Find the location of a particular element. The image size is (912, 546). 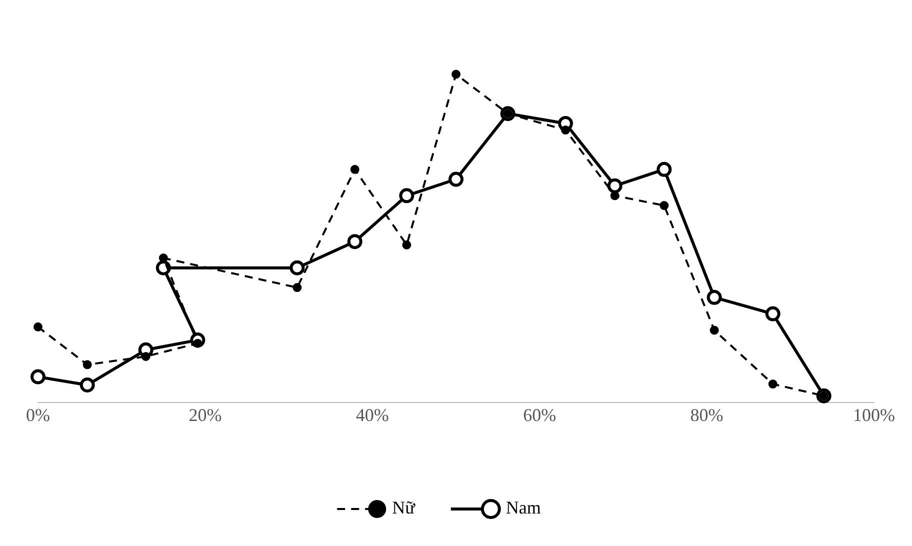

x-tick-label: 60% is located at coordinates (539, 414).